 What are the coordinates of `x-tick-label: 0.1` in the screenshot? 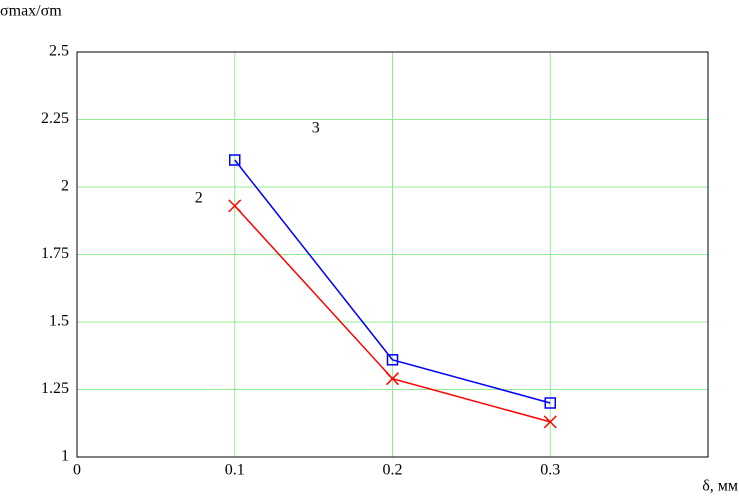 It's located at (235, 470).